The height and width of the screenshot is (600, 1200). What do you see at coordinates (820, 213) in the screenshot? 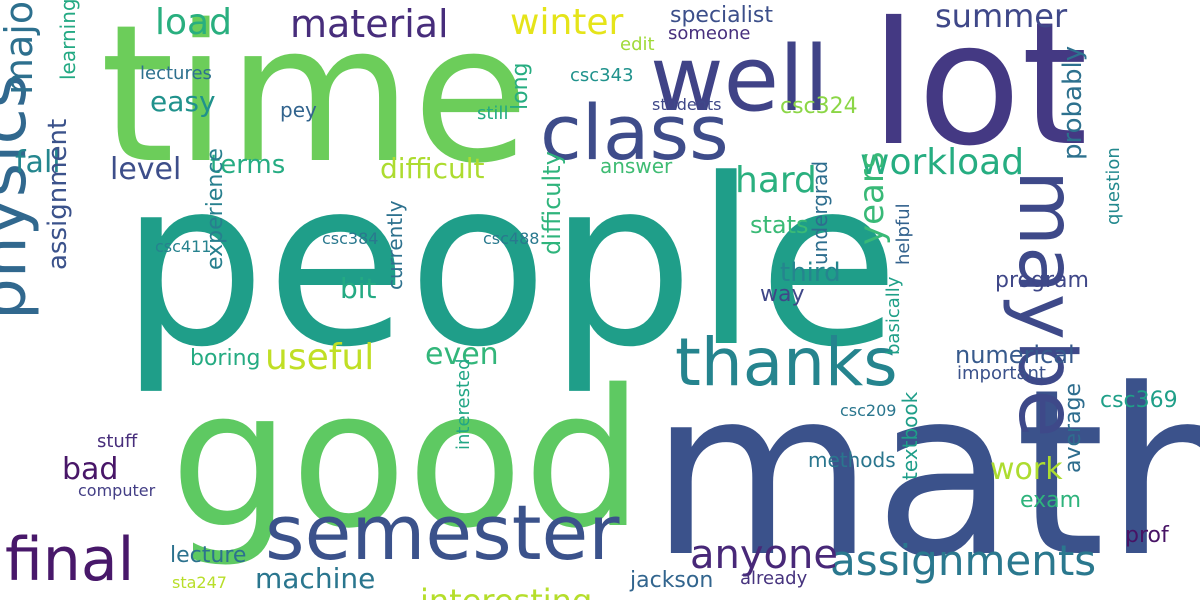
I see `word-undergrad: undergrad` at bounding box center [820, 213].